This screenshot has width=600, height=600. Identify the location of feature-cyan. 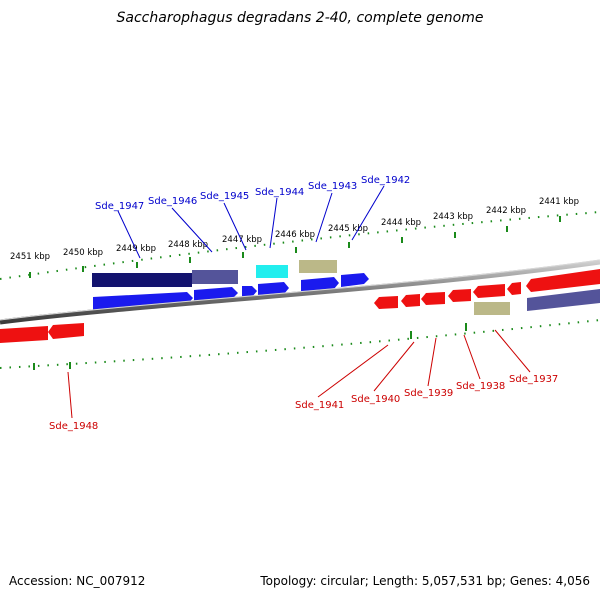
(272, 271).